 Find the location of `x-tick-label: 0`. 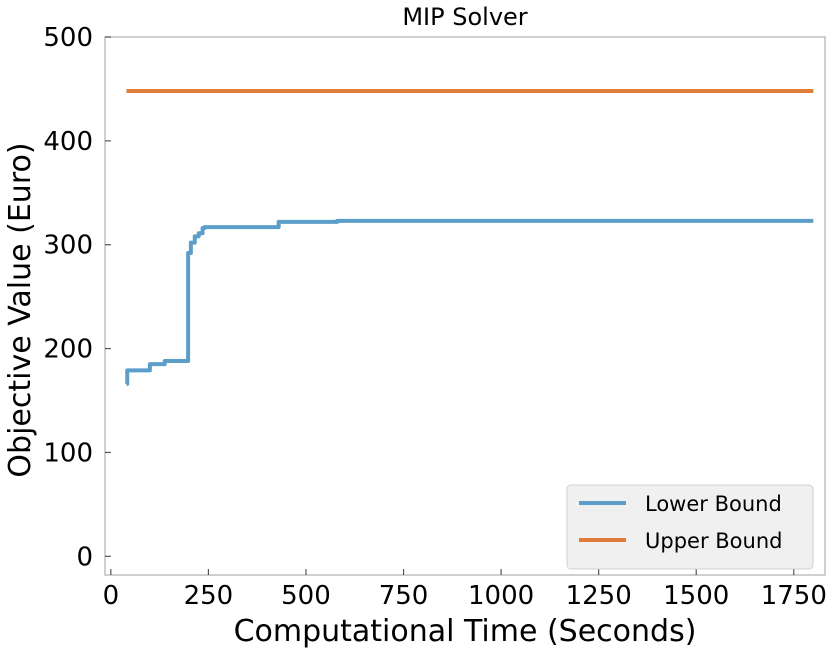

x-tick-label: 0 is located at coordinates (111, 596).